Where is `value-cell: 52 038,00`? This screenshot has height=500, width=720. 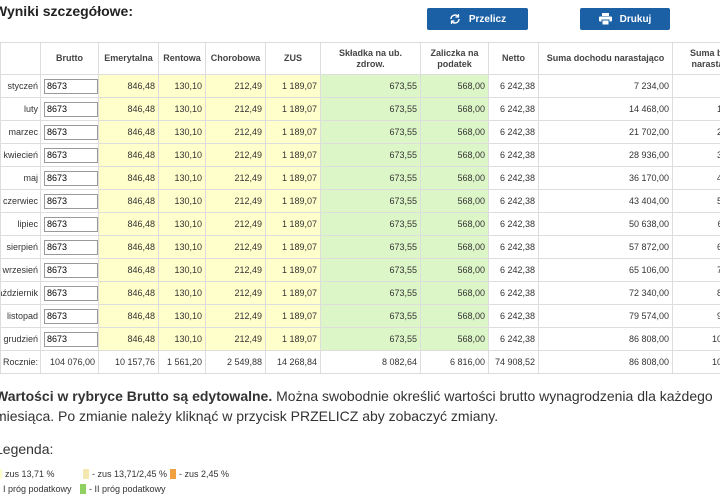
value-cell: 52 038,00 is located at coordinates (696, 201).